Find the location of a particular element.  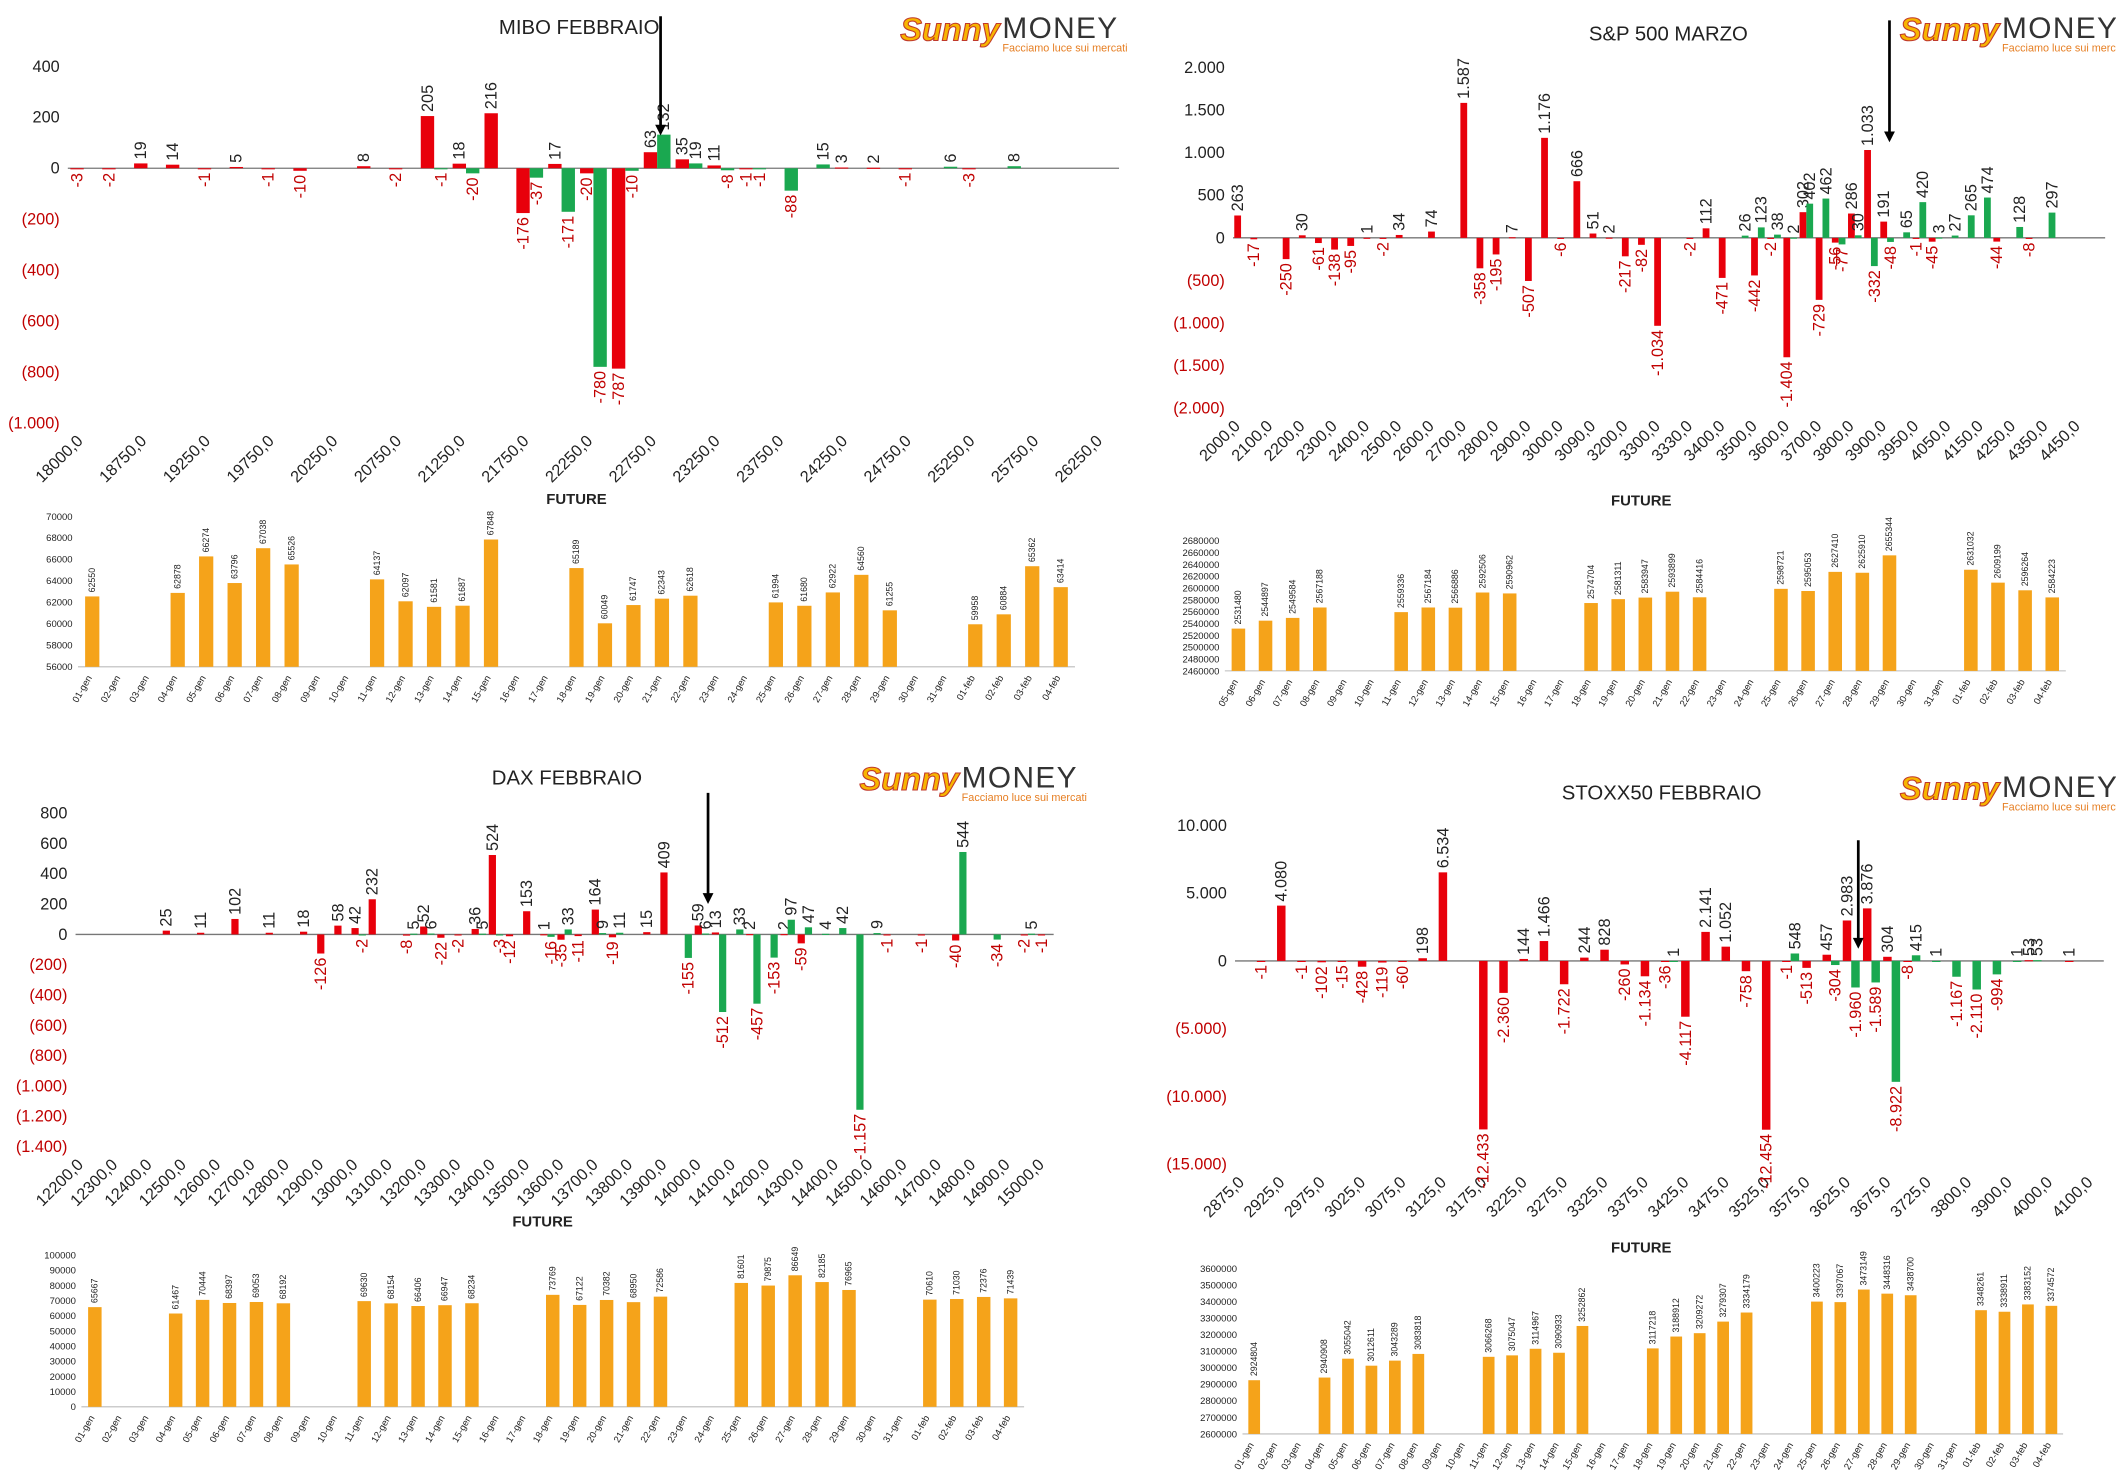

x-tick-label: 06-gen is located at coordinates (1362, 1456).